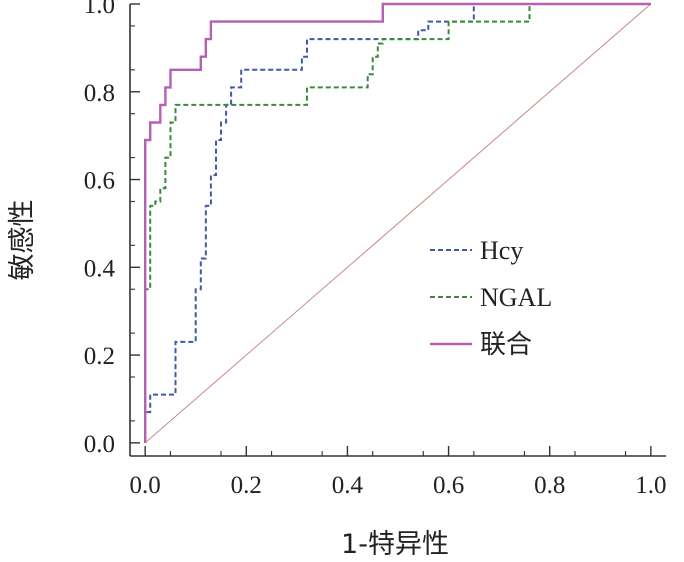  I want to click on x-axis-title: 1-特异性, so click(395, 544).